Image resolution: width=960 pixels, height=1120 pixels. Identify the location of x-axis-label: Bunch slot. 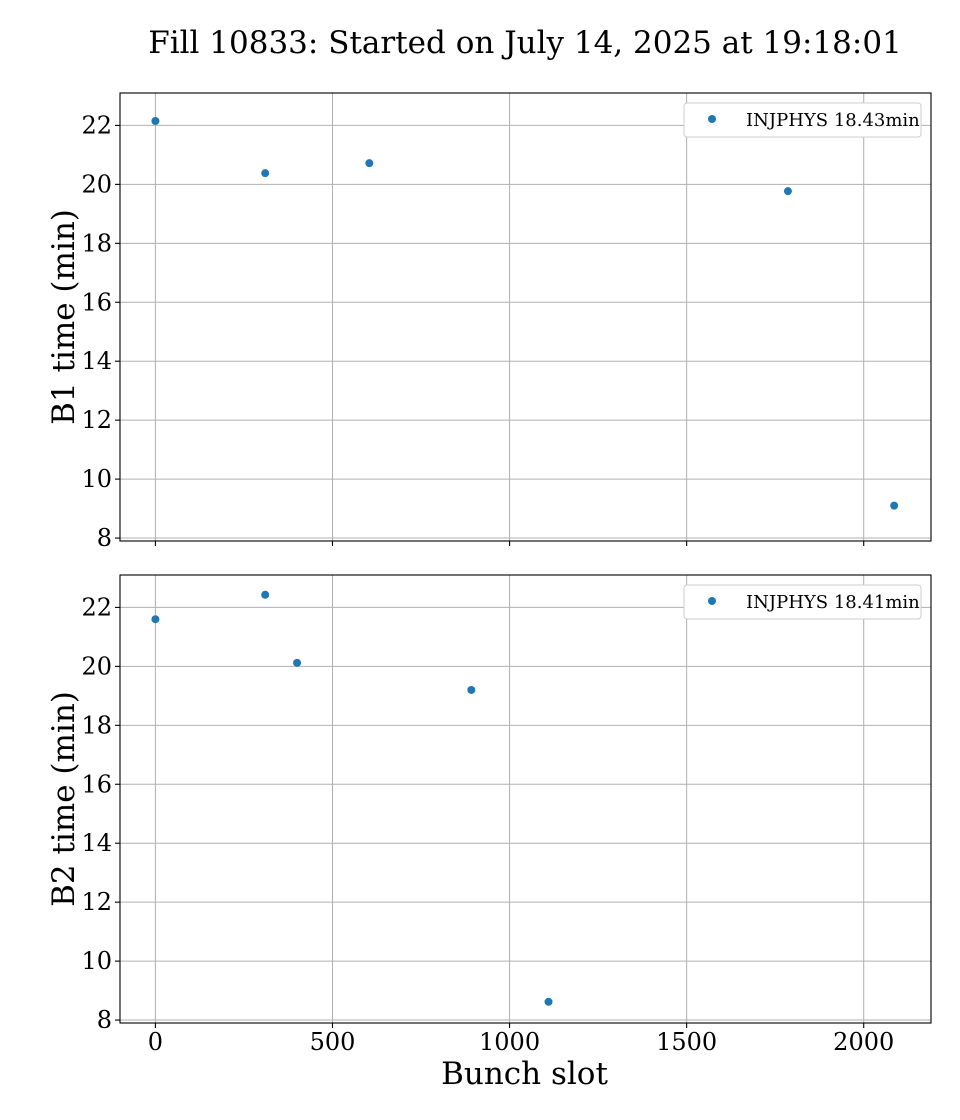
(524, 1074).